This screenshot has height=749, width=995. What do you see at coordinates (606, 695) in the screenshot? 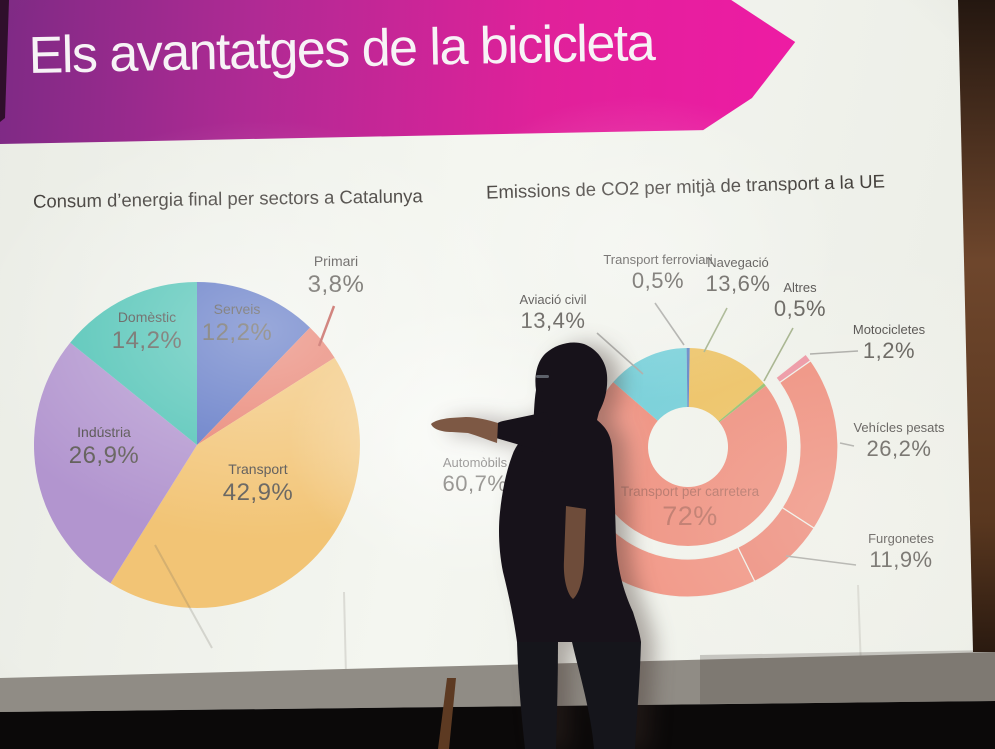
I see `presenter-right-leg` at bounding box center [606, 695].